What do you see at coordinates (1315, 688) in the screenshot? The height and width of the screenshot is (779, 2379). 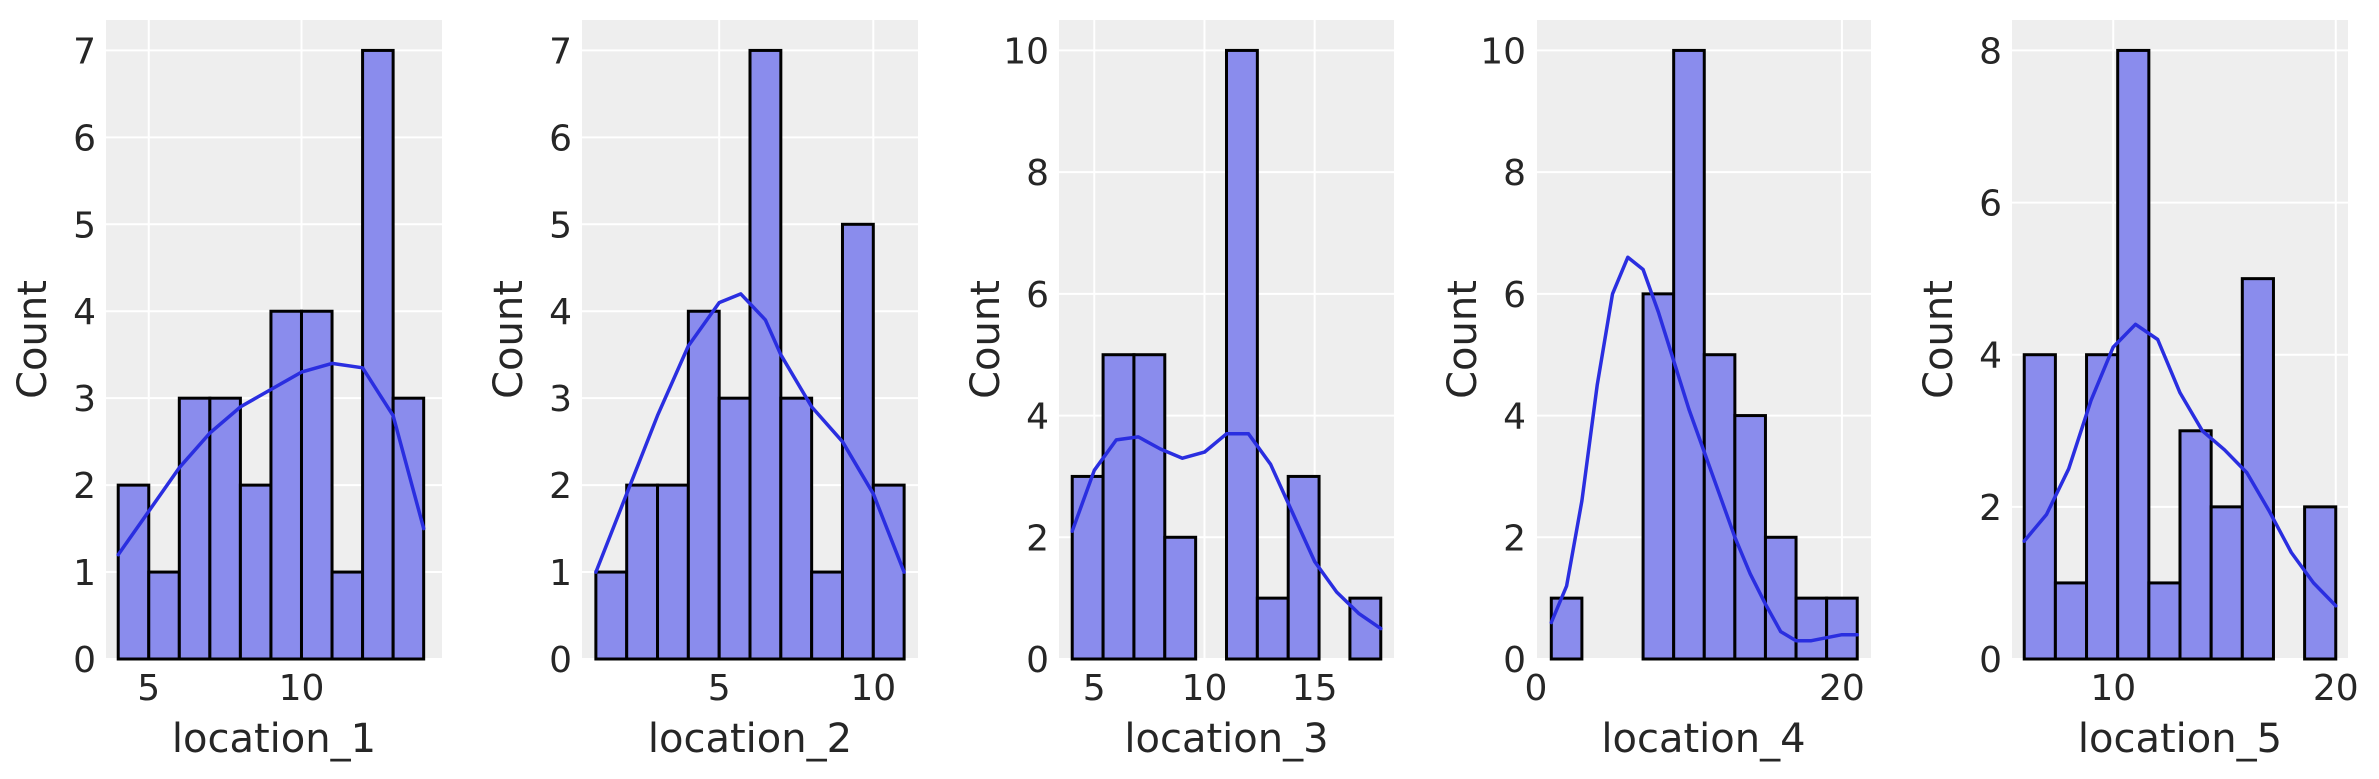 I see `x-tick-label: 15` at bounding box center [1315, 688].